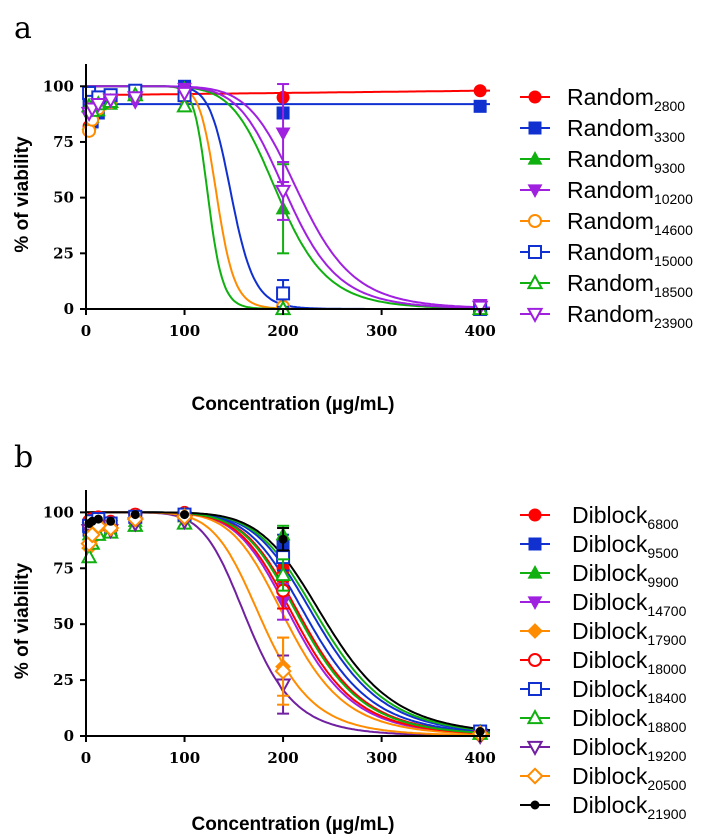 This screenshot has height=839, width=718. What do you see at coordinates (630, 316) in the screenshot?
I see `legend-label: Random23900` at bounding box center [630, 316].